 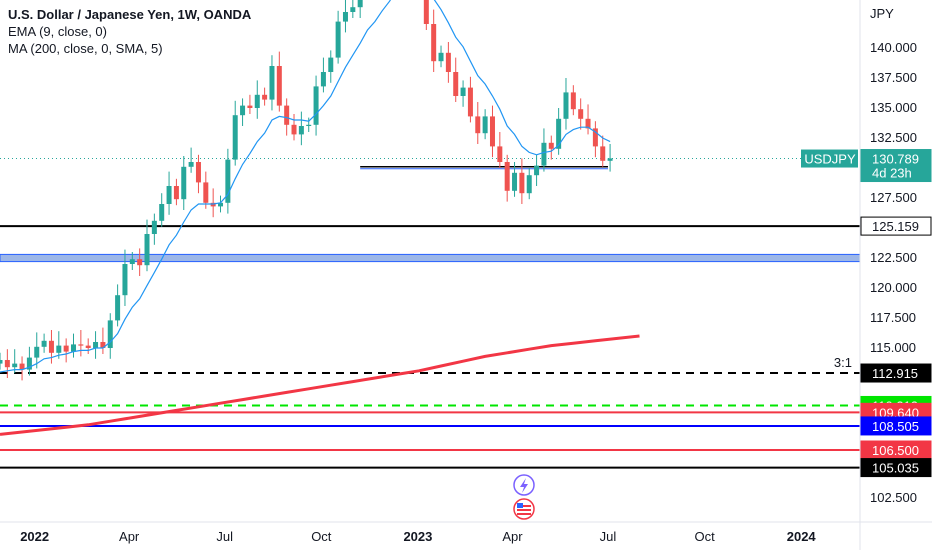 What do you see at coordinates (893, 197) in the screenshot?
I see `y-tick-label: 127.500` at bounding box center [893, 197].